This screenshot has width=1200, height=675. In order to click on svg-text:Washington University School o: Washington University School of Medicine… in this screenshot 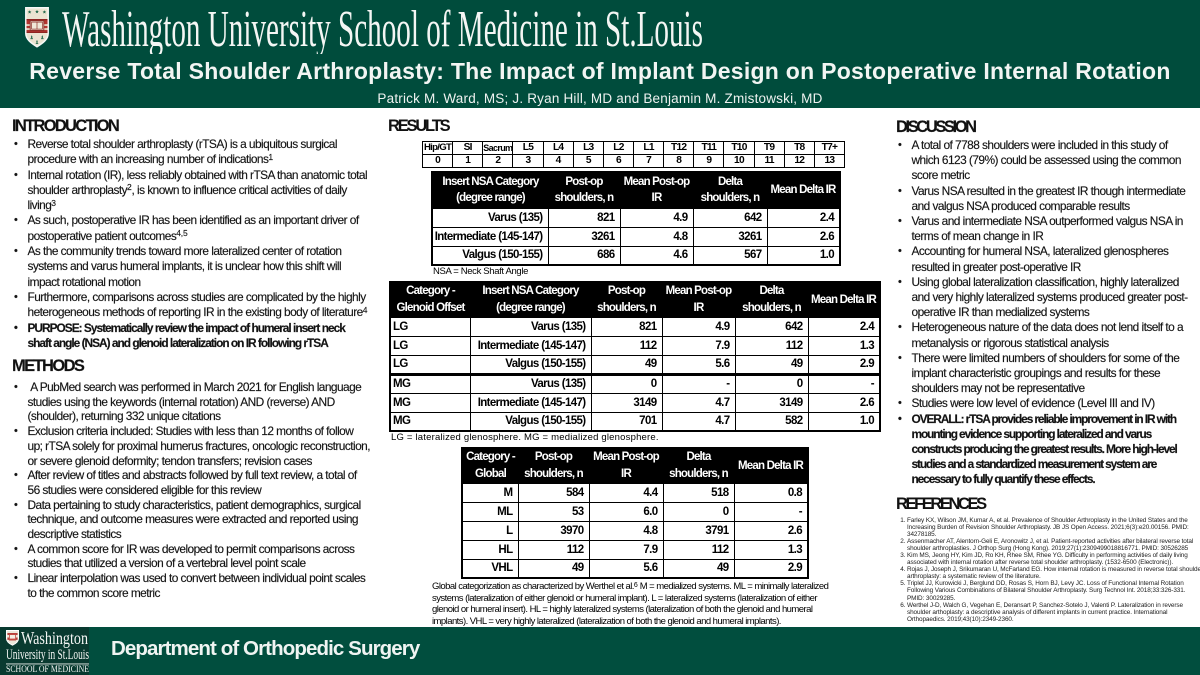, I will do `click(382, 29)`.